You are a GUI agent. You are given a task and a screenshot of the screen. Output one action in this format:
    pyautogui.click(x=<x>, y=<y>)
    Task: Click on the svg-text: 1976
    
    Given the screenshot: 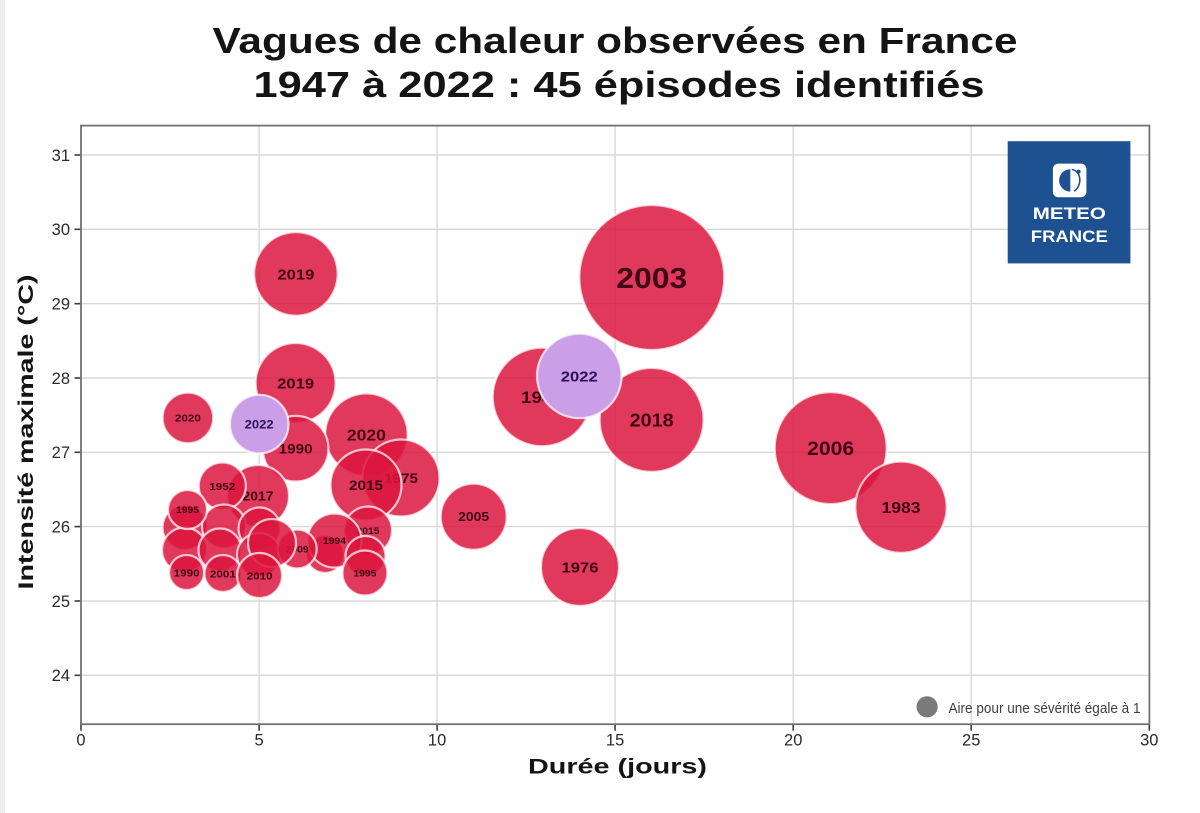 What is the action you would take?
    pyautogui.click(x=580, y=567)
    